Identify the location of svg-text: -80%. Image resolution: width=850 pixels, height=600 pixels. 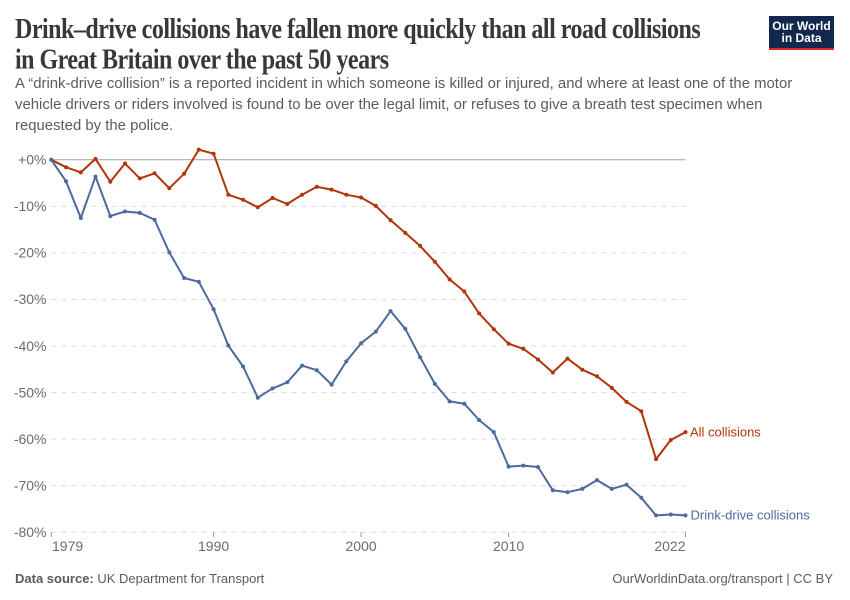
(30, 532).